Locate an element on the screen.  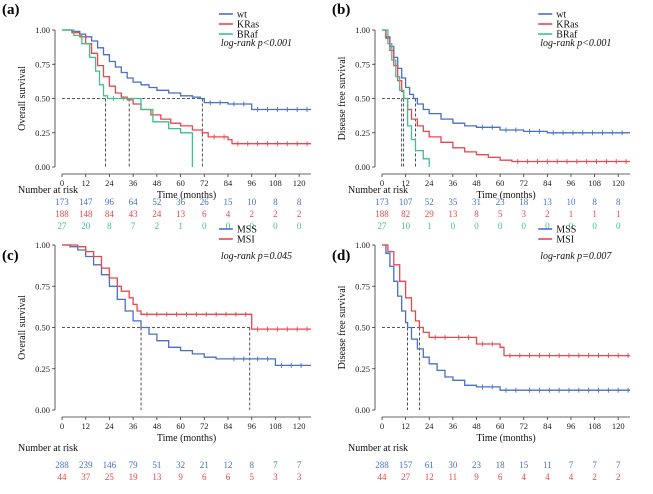
pvalue-label: log-rank p=0.045 is located at coordinates (256, 256).